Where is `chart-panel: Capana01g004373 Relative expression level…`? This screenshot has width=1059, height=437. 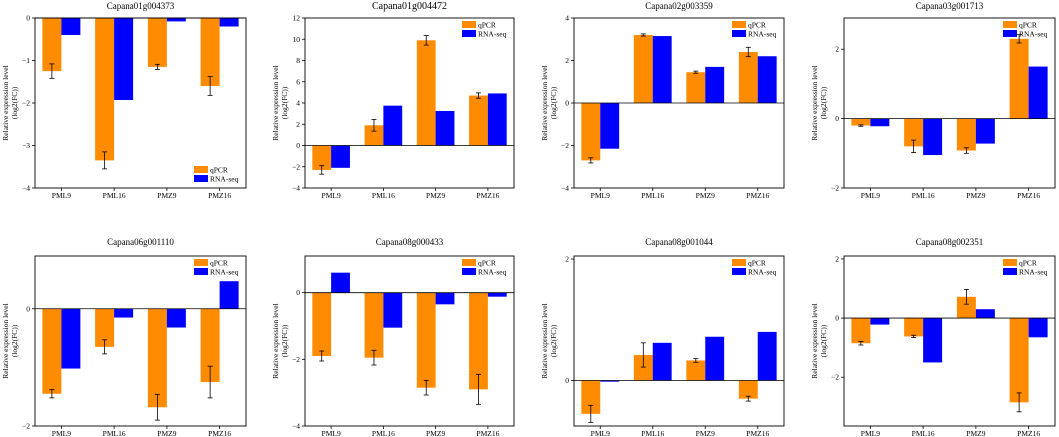 chart-panel: Capana01g004373 Relative expression level… is located at coordinates (124, 100).